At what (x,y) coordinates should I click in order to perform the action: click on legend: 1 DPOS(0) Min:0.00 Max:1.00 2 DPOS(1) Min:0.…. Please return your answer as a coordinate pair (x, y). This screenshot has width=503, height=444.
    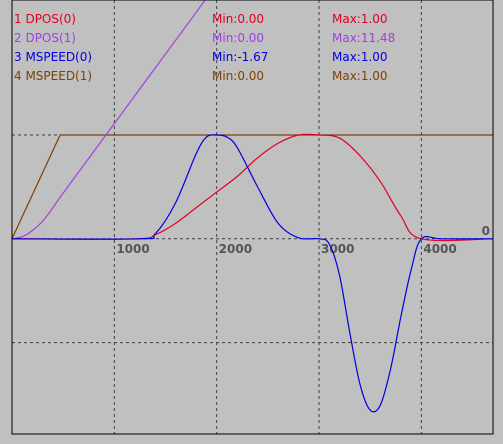
    Looking at the image, I should click on (204, 47).